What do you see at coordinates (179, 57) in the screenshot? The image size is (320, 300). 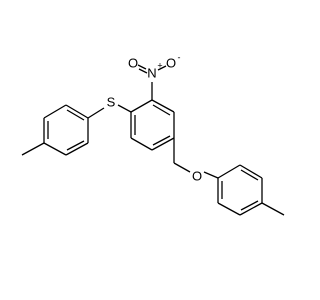 I see `charge-label: -` at bounding box center [179, 57].